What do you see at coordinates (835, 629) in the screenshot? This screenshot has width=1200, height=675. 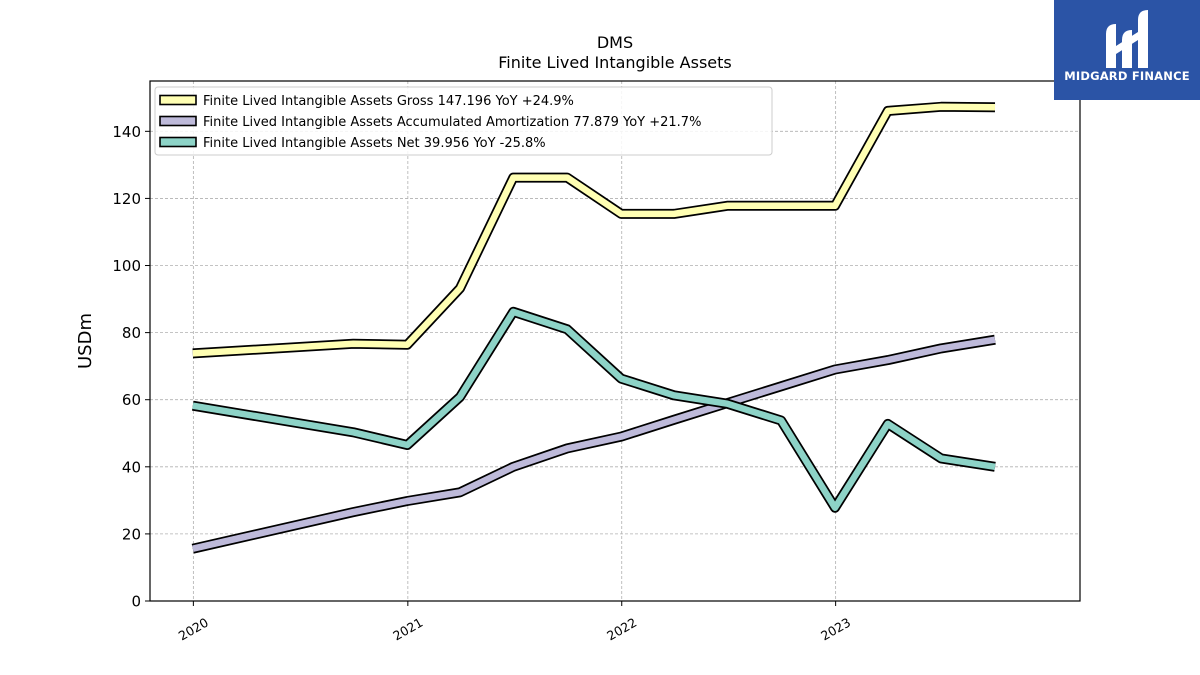 I see `x-tick-label: 2023` at bounding box center [835, 629].